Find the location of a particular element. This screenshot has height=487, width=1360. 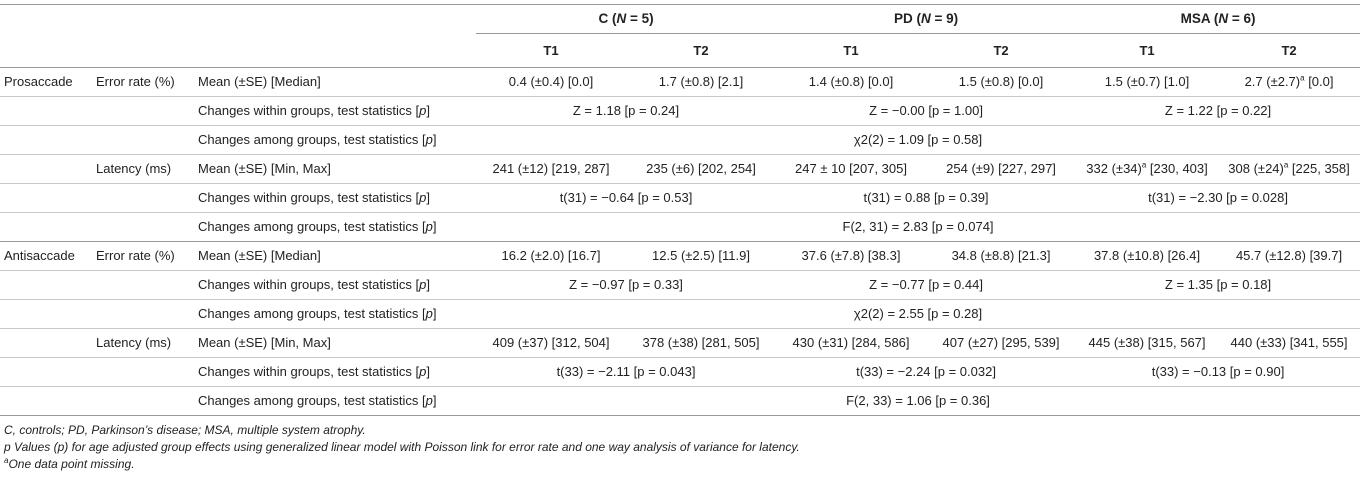

cell-within: t(31) = −2.30 [p = 0.028] is located at coordinates (1218, 198).